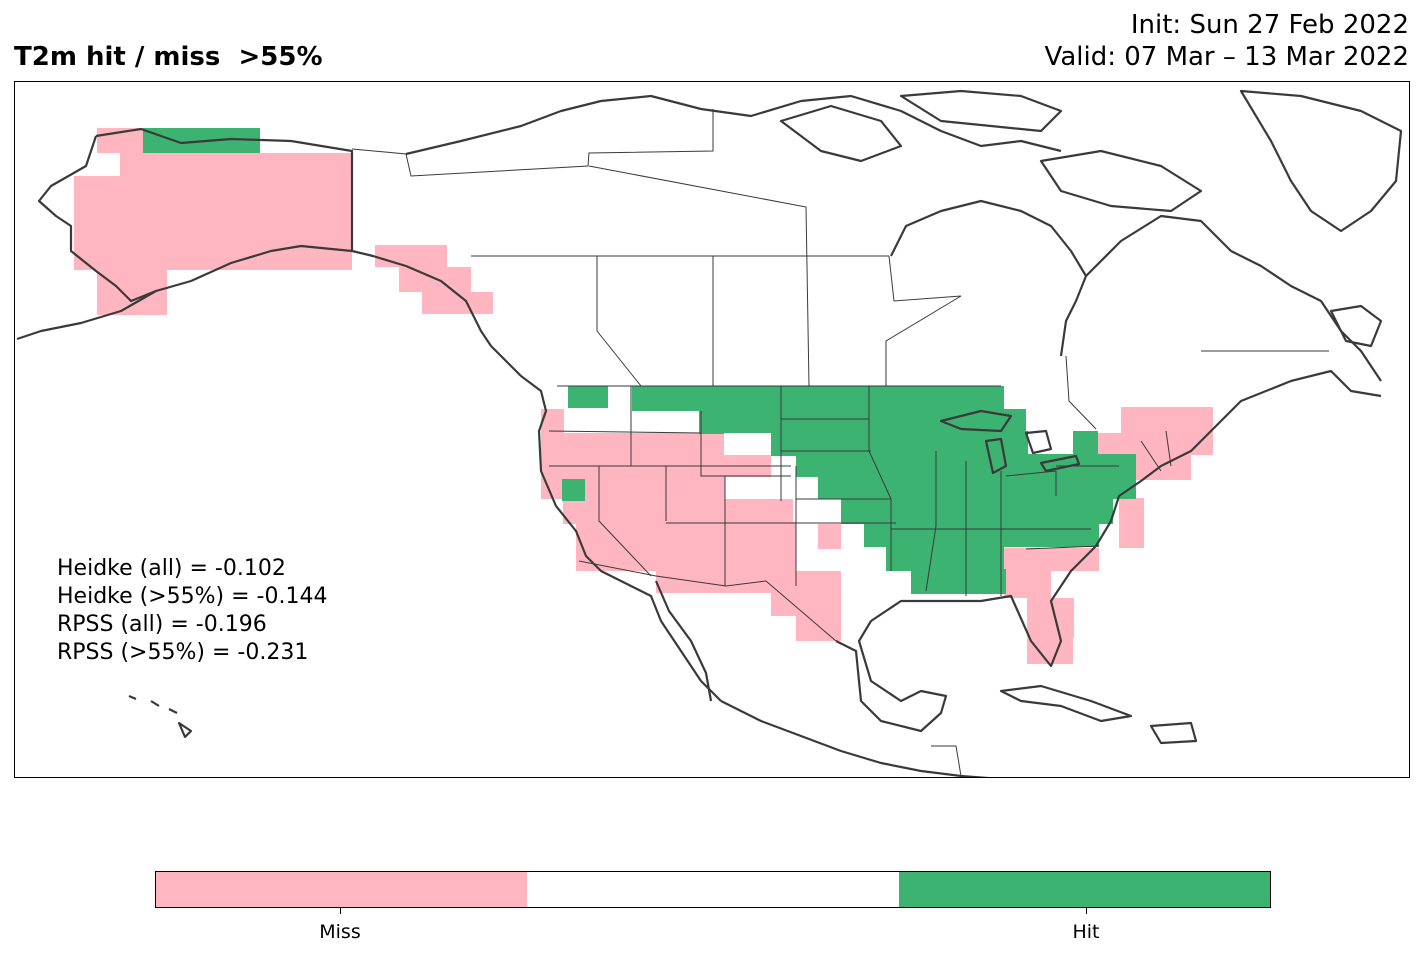 The image size is (1425, 958). I want to click on pacific-coast, so click(606, 523).